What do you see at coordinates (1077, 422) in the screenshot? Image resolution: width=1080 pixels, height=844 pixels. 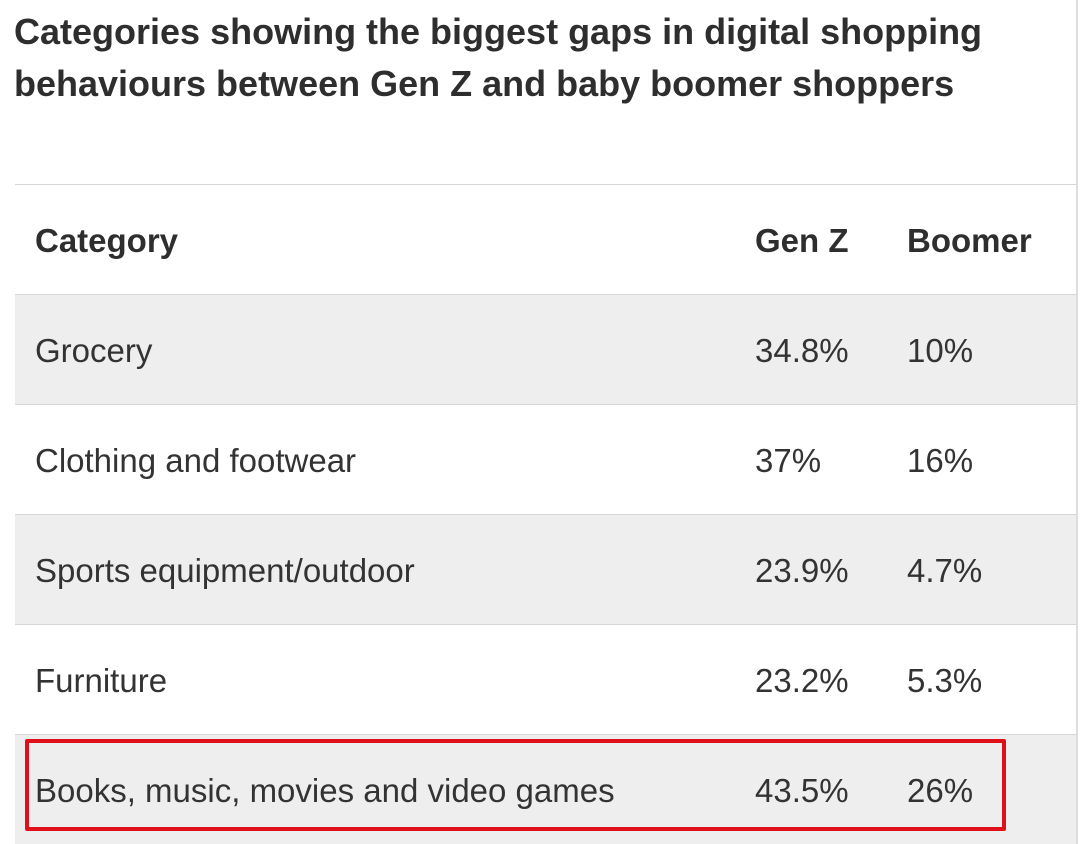 I see `table-right-border` at bounding box center [1077, 422].